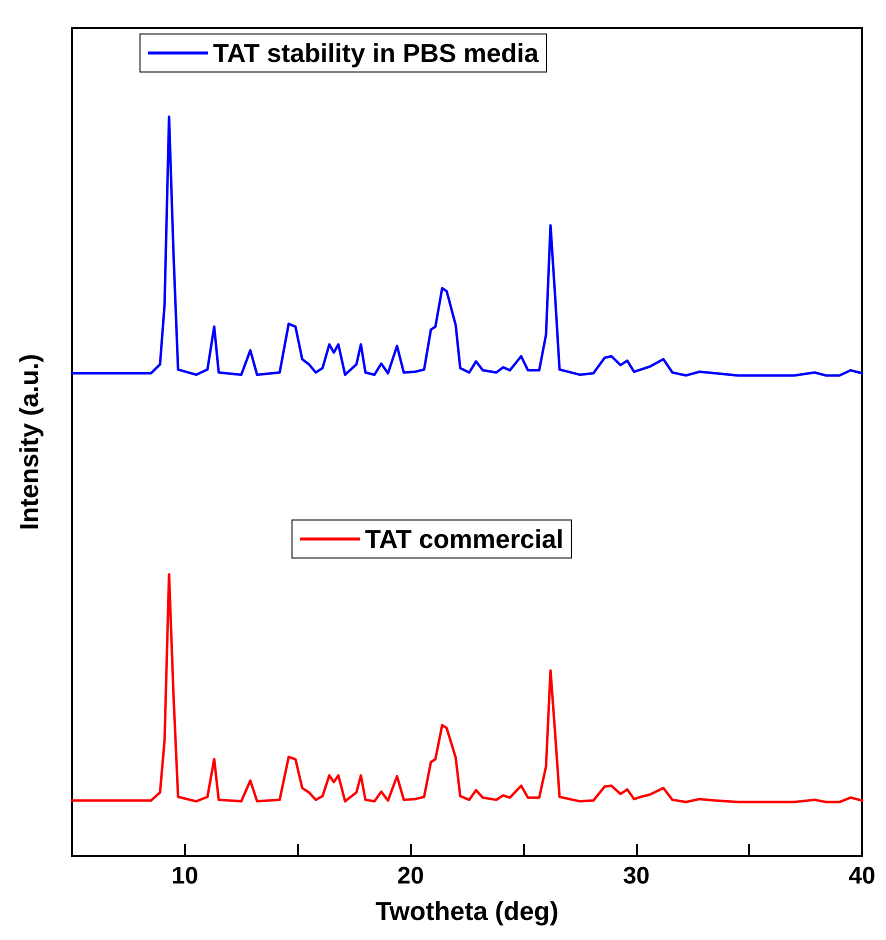 The image size is (886, 940). What do you see at coordinates (185, 876) in the screenshot?
I see `x-tick-label: 10` at bounding box center [185, 876].